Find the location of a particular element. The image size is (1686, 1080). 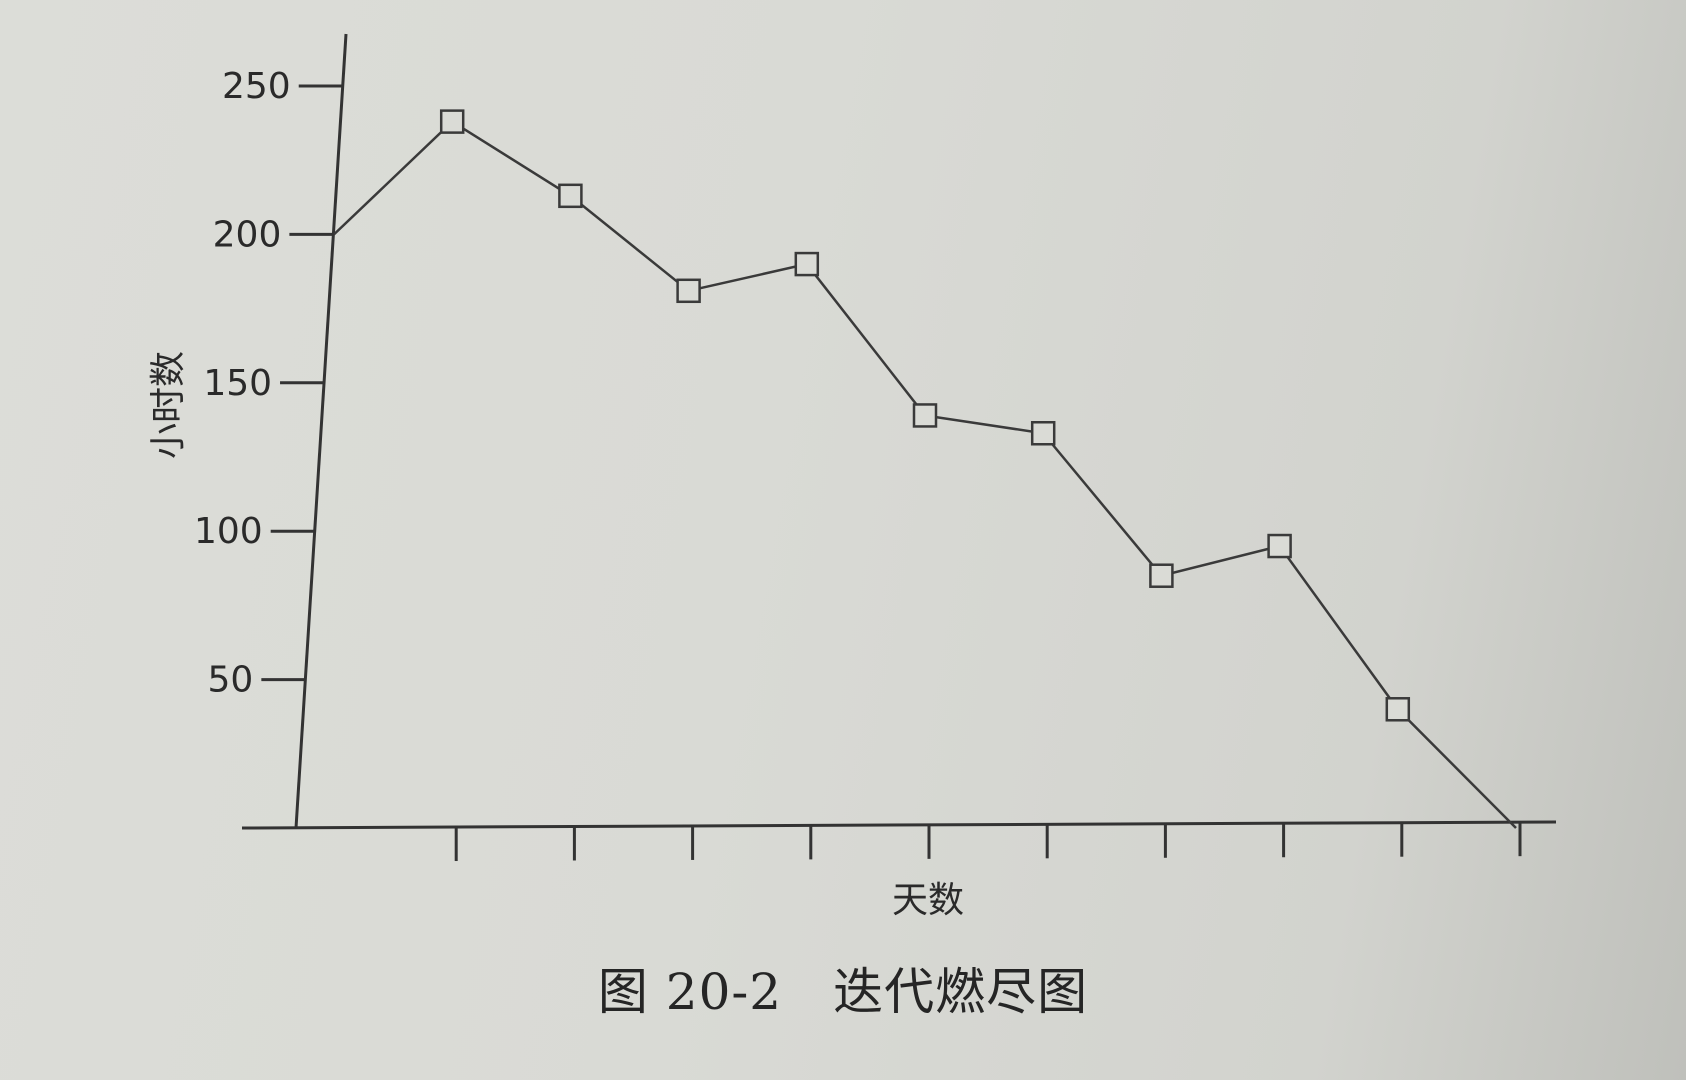

y-tick-label: 250 is located at coordinates (256, 86).